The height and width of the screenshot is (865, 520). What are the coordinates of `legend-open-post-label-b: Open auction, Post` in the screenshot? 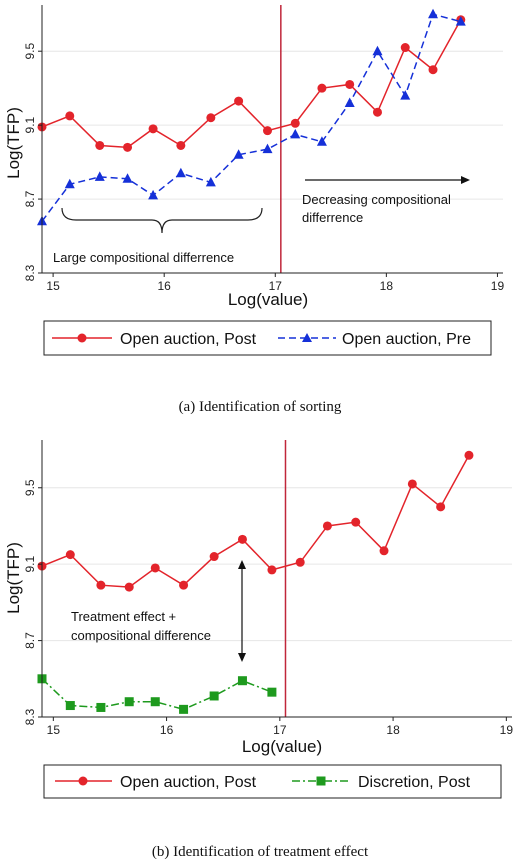 It's located at (188, 782).